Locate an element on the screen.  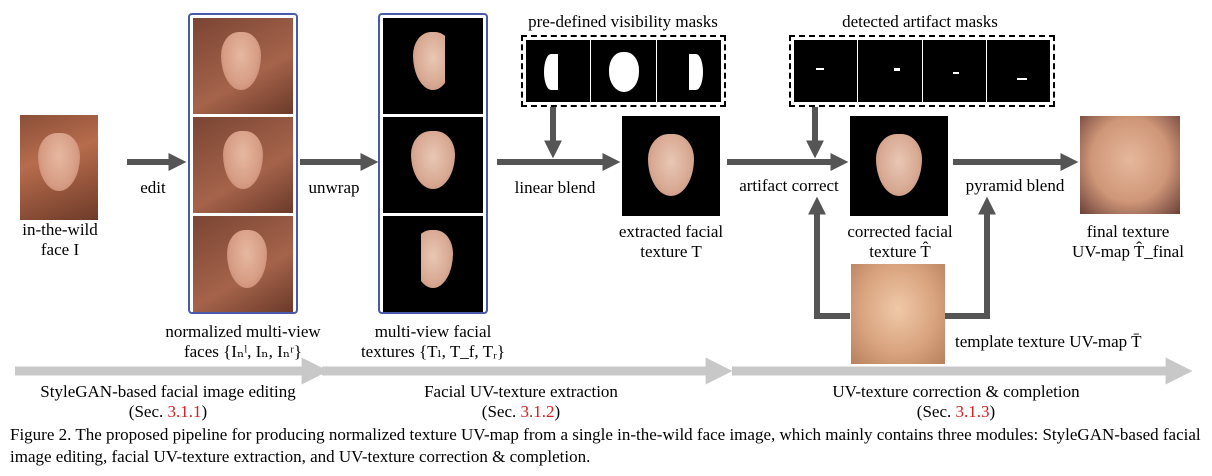
module-3-name: UV-texture correction & completion is located at coordinates (956, 391).